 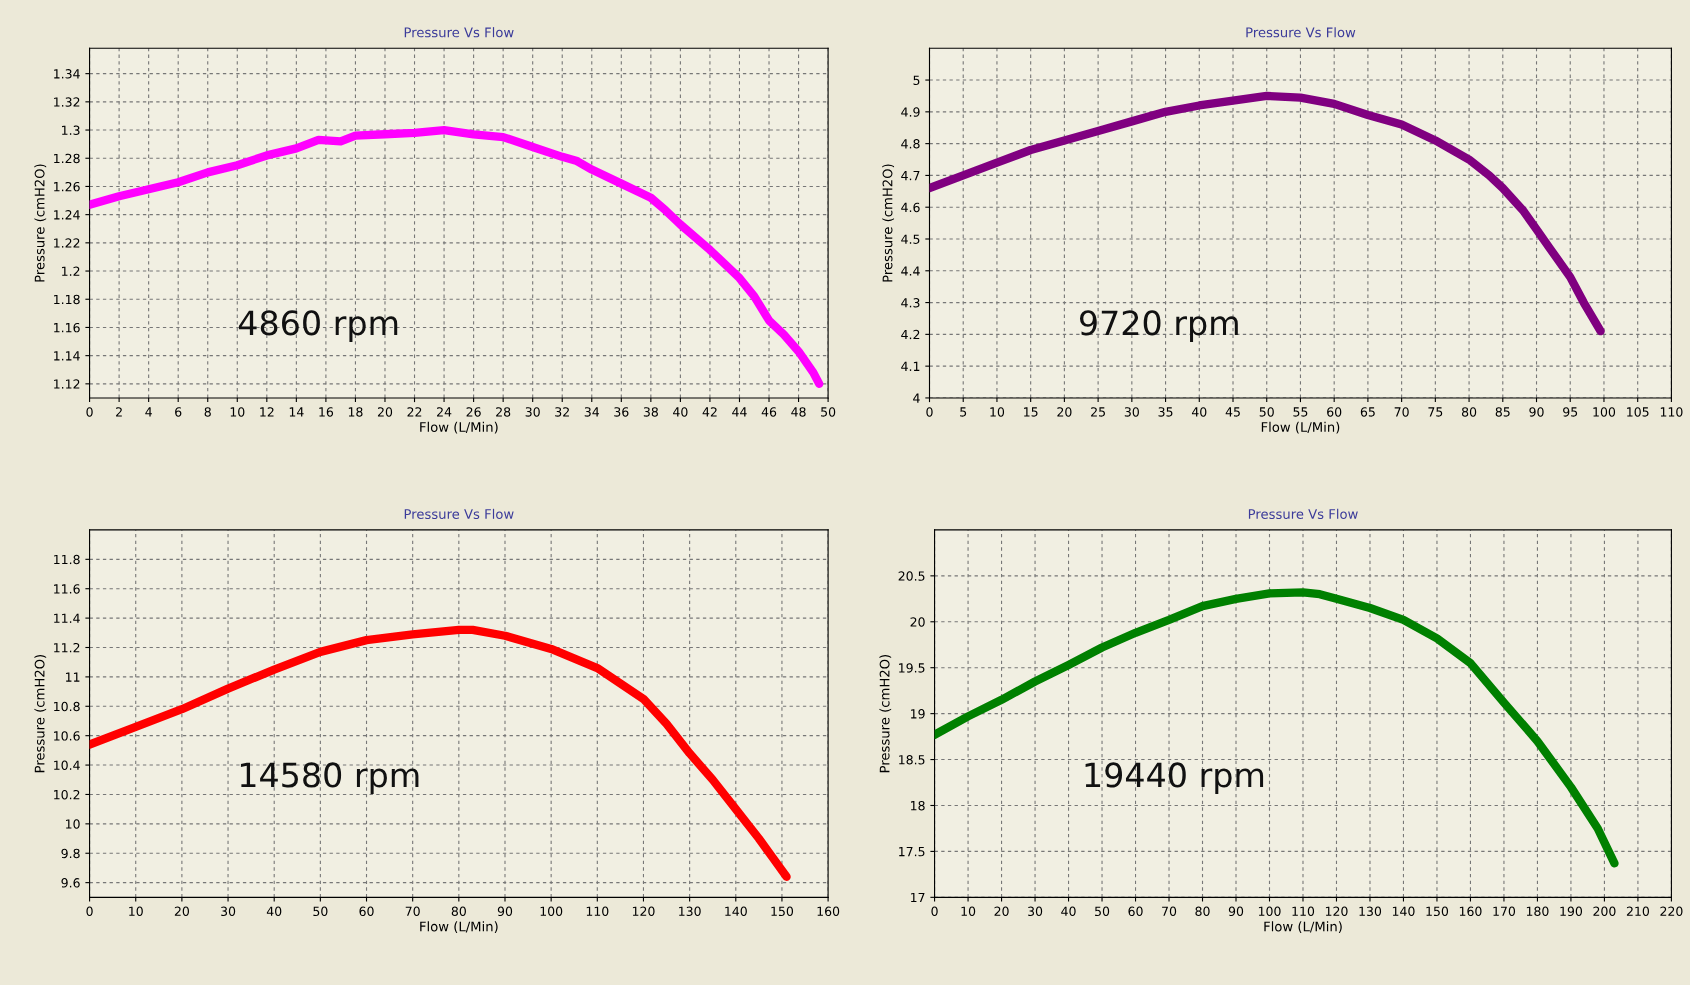 I want to click on x-tick-label: 75, so click(x=1435, y=412).